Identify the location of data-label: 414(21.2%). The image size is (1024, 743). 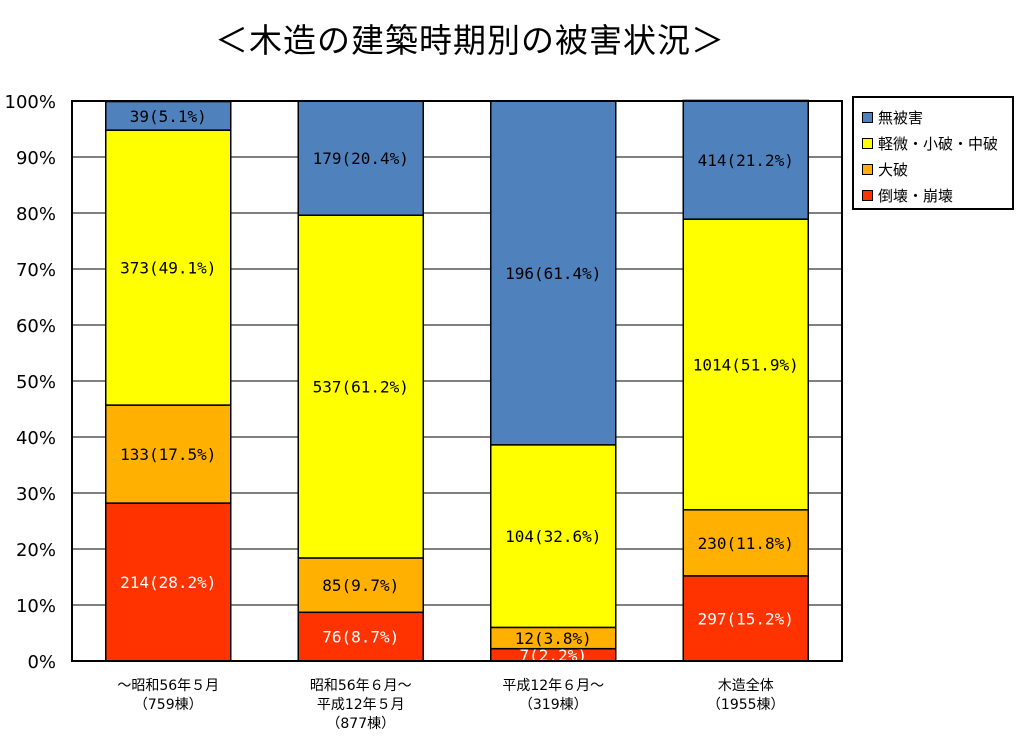
(746, 160).